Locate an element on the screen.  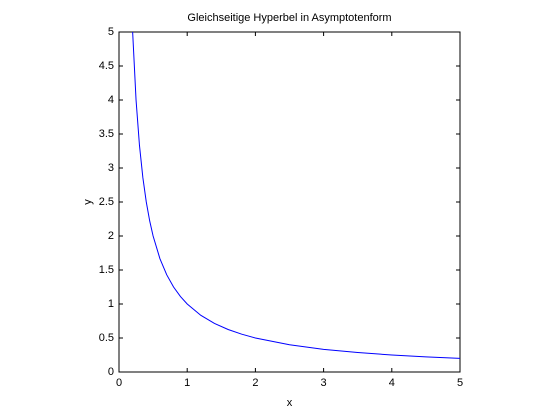
x-tick-label: 5 is located at coordinates (460, 383).